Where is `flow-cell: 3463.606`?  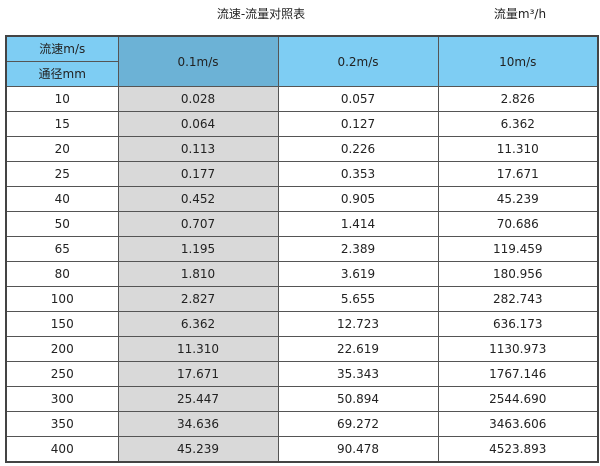
flow-cell: 3463.606 is located at coordinates (518, 424).